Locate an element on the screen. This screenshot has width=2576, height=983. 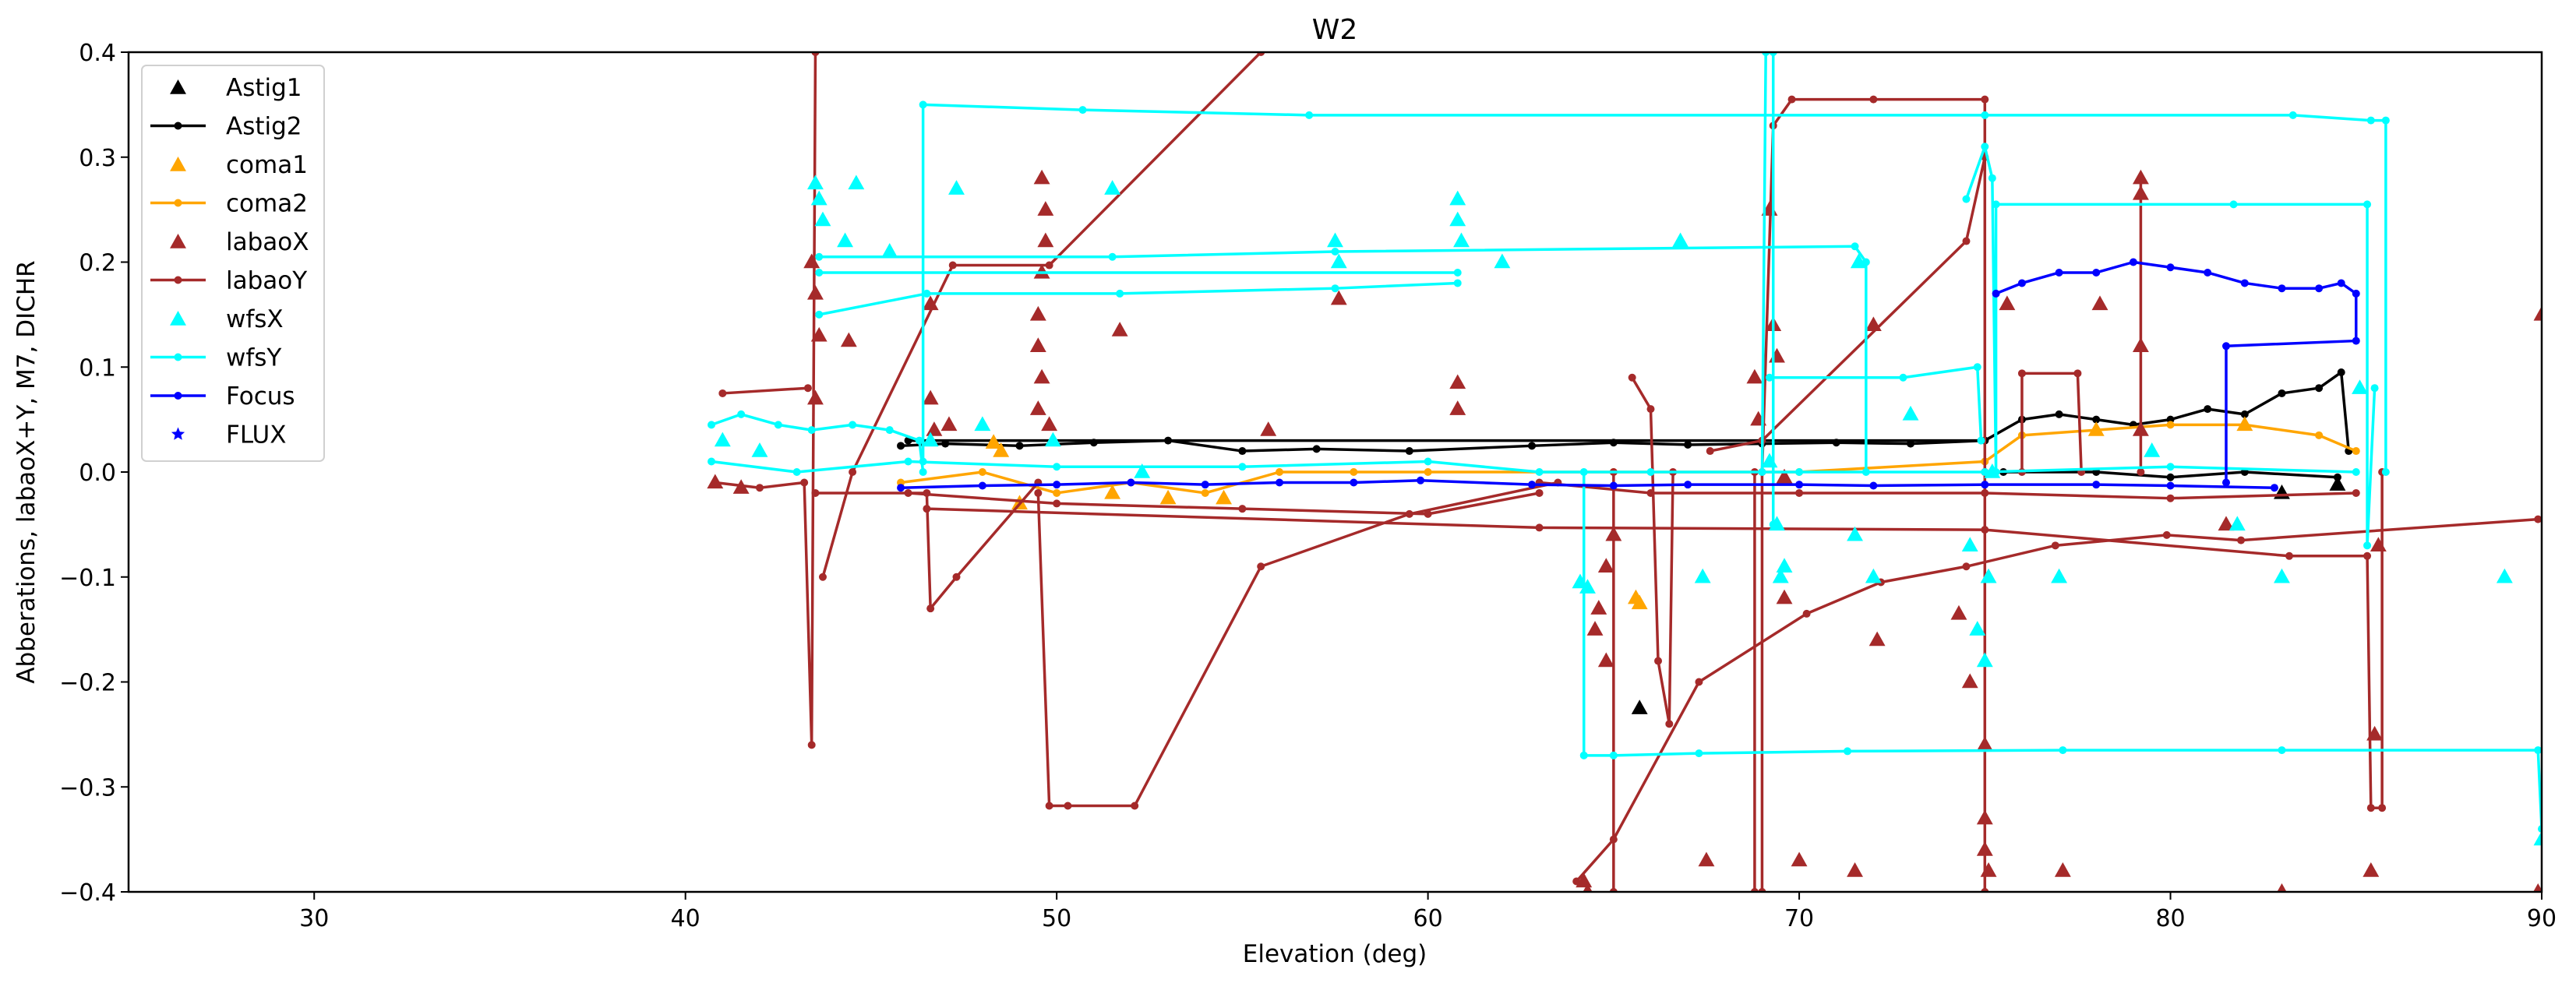
x-tick-label: 40 is located at coordinates (685, 918).